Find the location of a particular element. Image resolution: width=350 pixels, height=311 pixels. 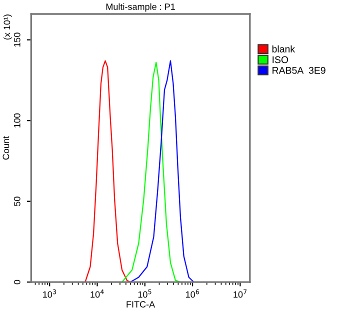

y-axis-title: Count is located at coordinates (6, 148).